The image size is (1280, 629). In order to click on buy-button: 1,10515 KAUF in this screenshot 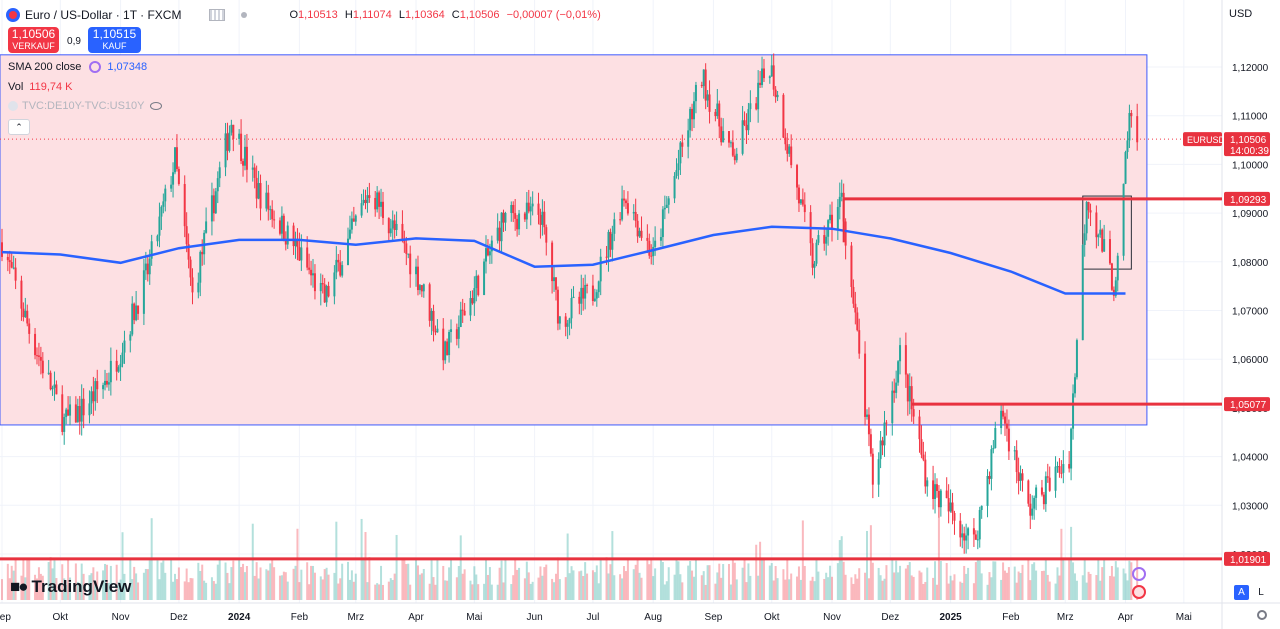, I will do `click(114, 40)`.